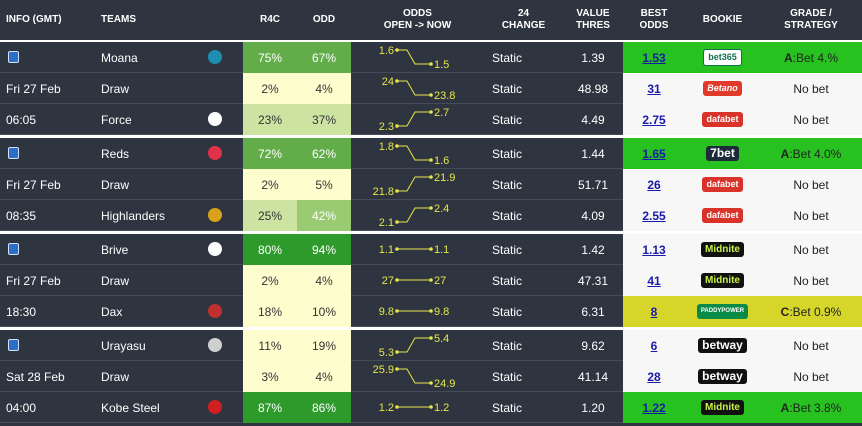 The width and height of the screenshot is (862, 426). I want to click on best-odds-link: 1.53, so click(654, 57).